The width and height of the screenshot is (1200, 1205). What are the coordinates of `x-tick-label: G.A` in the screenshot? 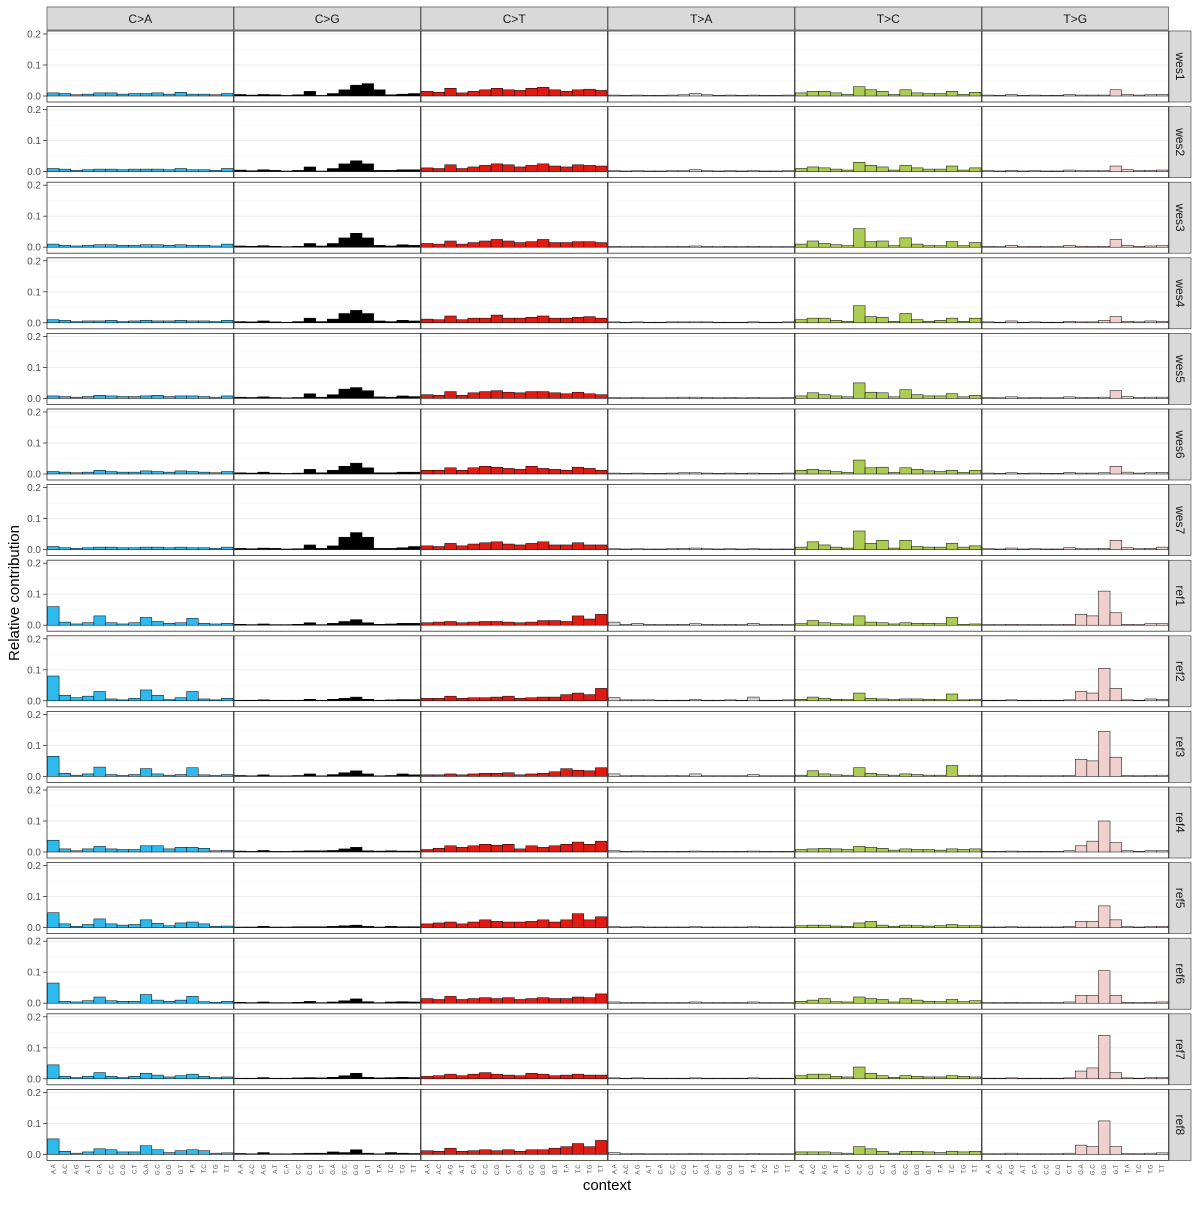 It's located at (334, 1169).